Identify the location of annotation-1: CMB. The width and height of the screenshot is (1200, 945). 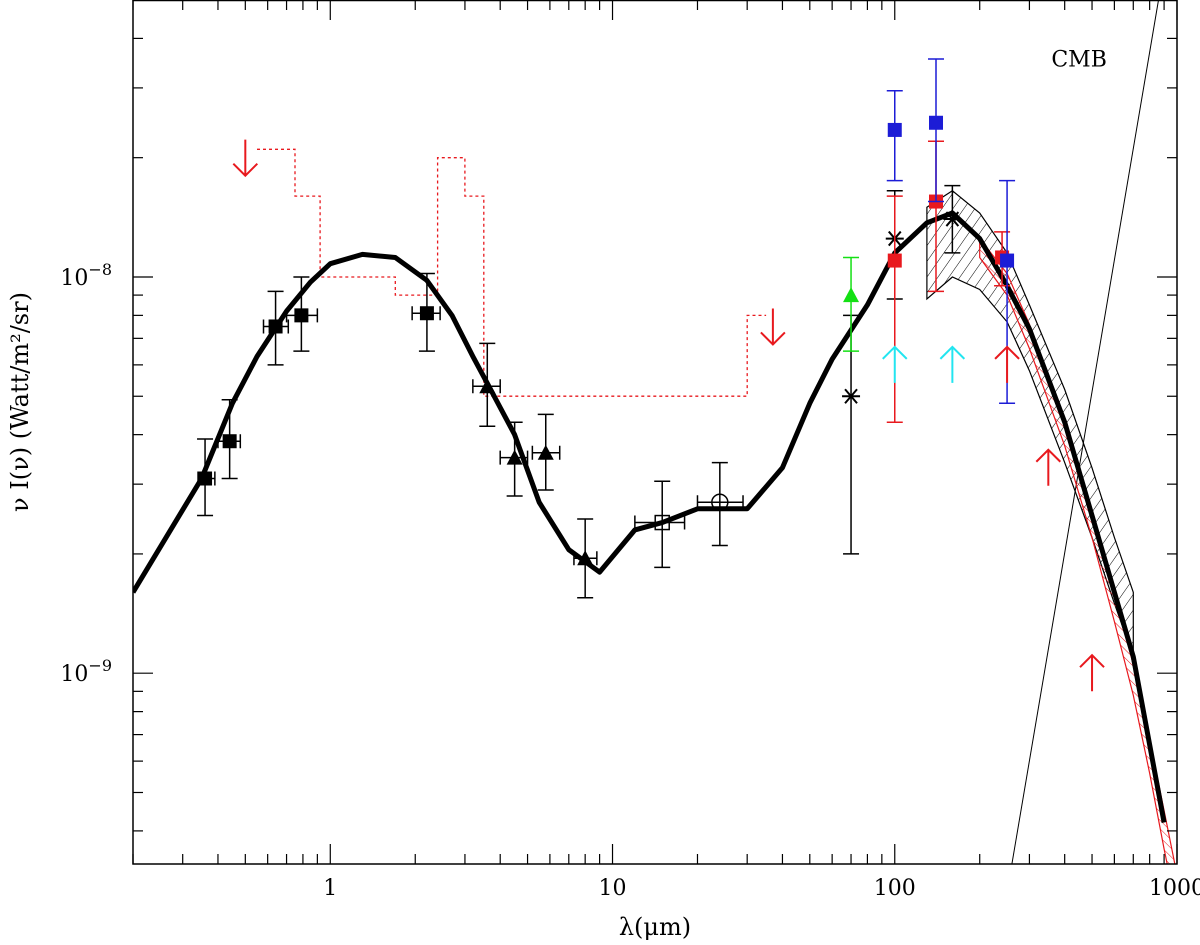
(1079, 59).